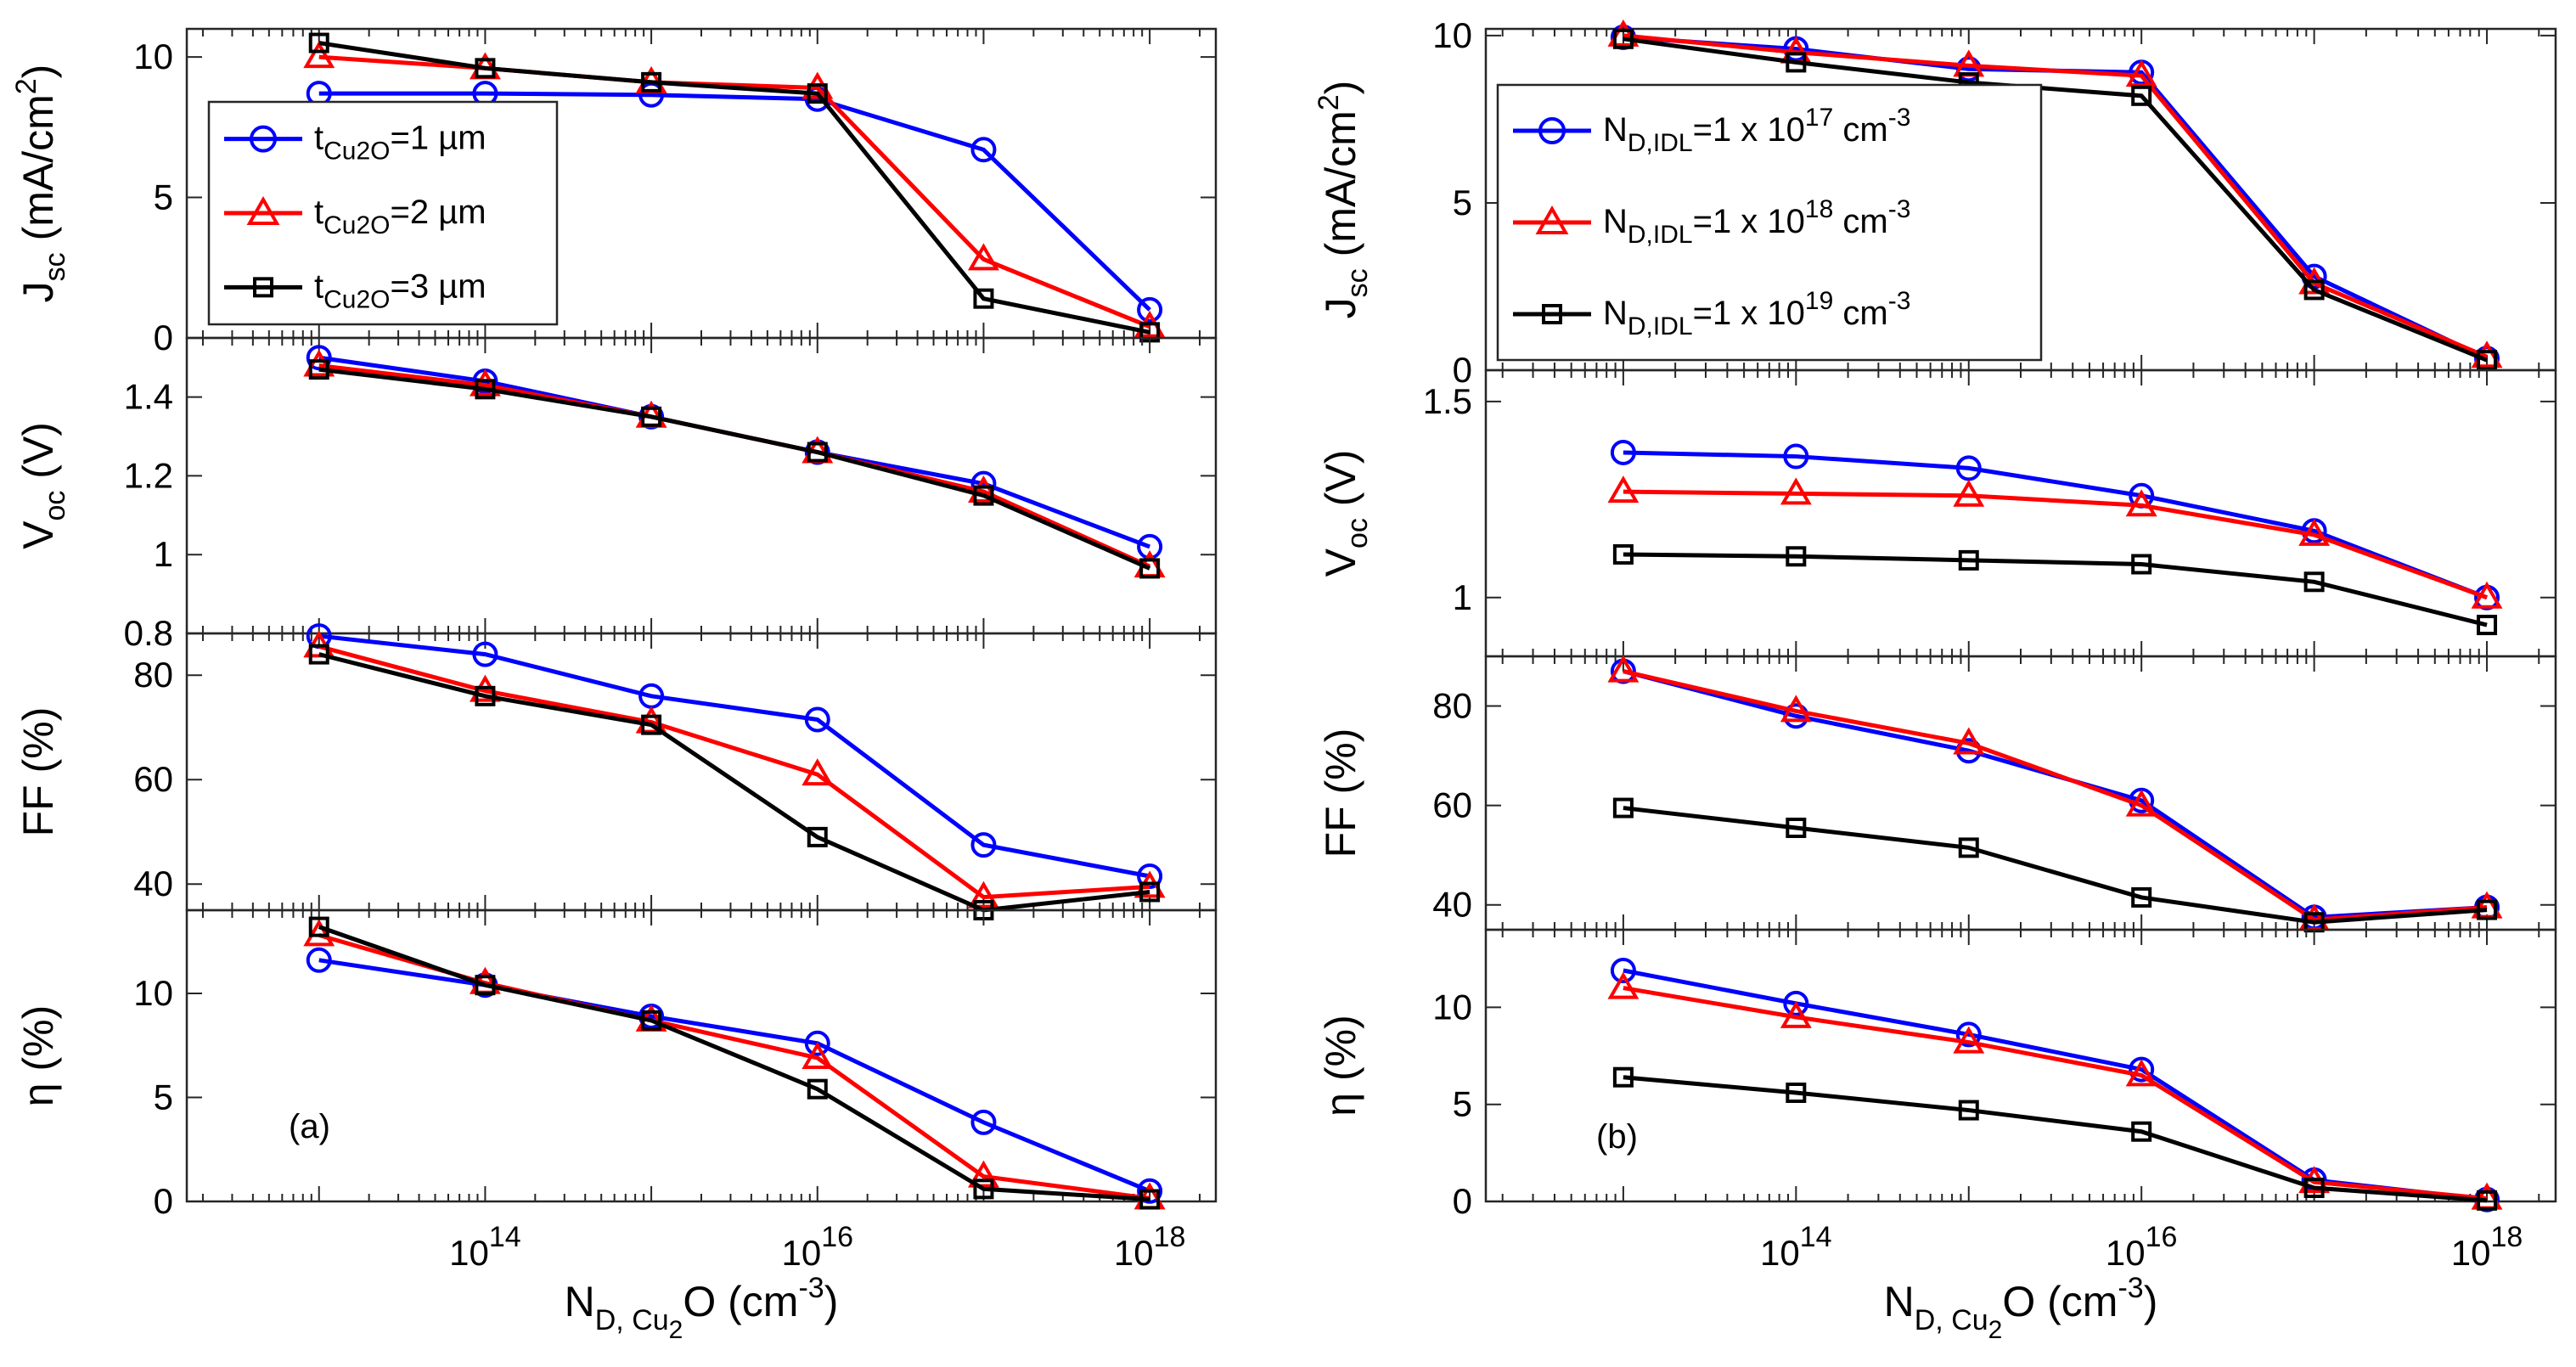 The image size is (2576, 1367). Describe the element at coordinates (1756, 314) in the screenshot. I see `legend-label: ND,IDL=1 x 1019 cm-3` at that location.